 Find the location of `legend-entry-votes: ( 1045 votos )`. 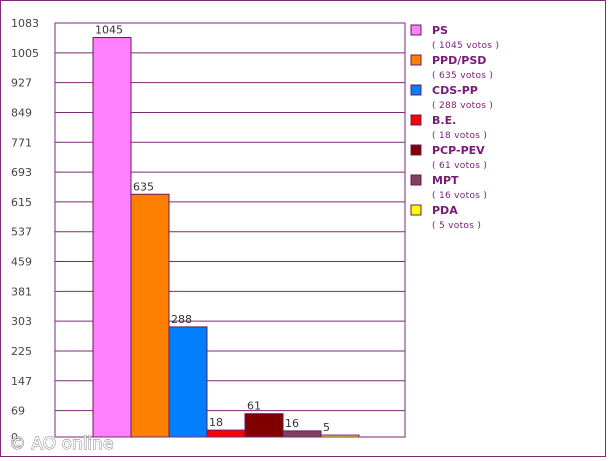

legend-entry-votes: ( 1045 votos ) is located at coordinates (465, 46).